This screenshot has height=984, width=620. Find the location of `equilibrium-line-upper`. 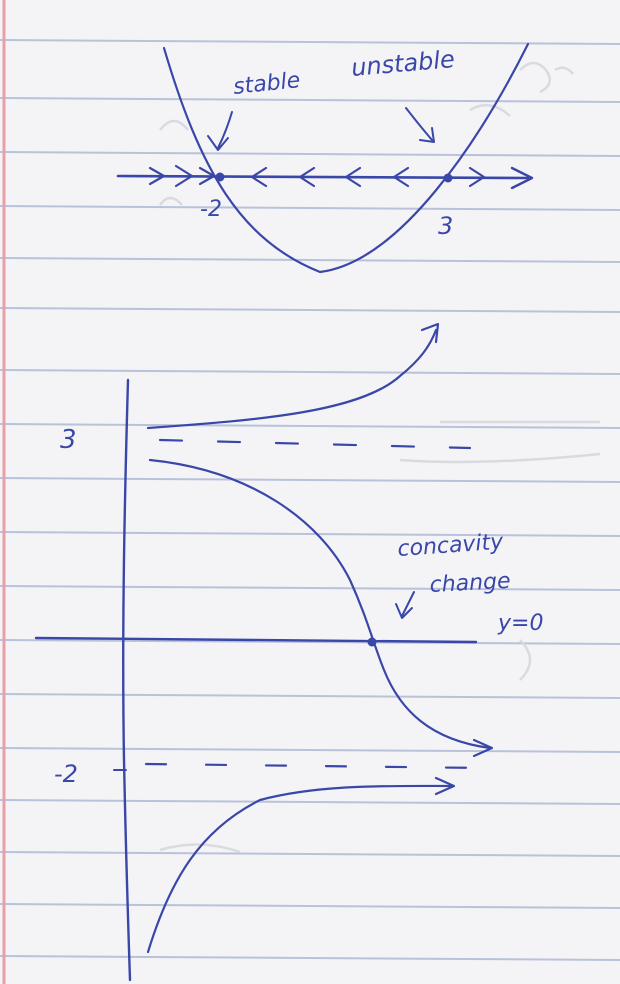

equilibrium-line-upper is located at coordinates (315, 444).